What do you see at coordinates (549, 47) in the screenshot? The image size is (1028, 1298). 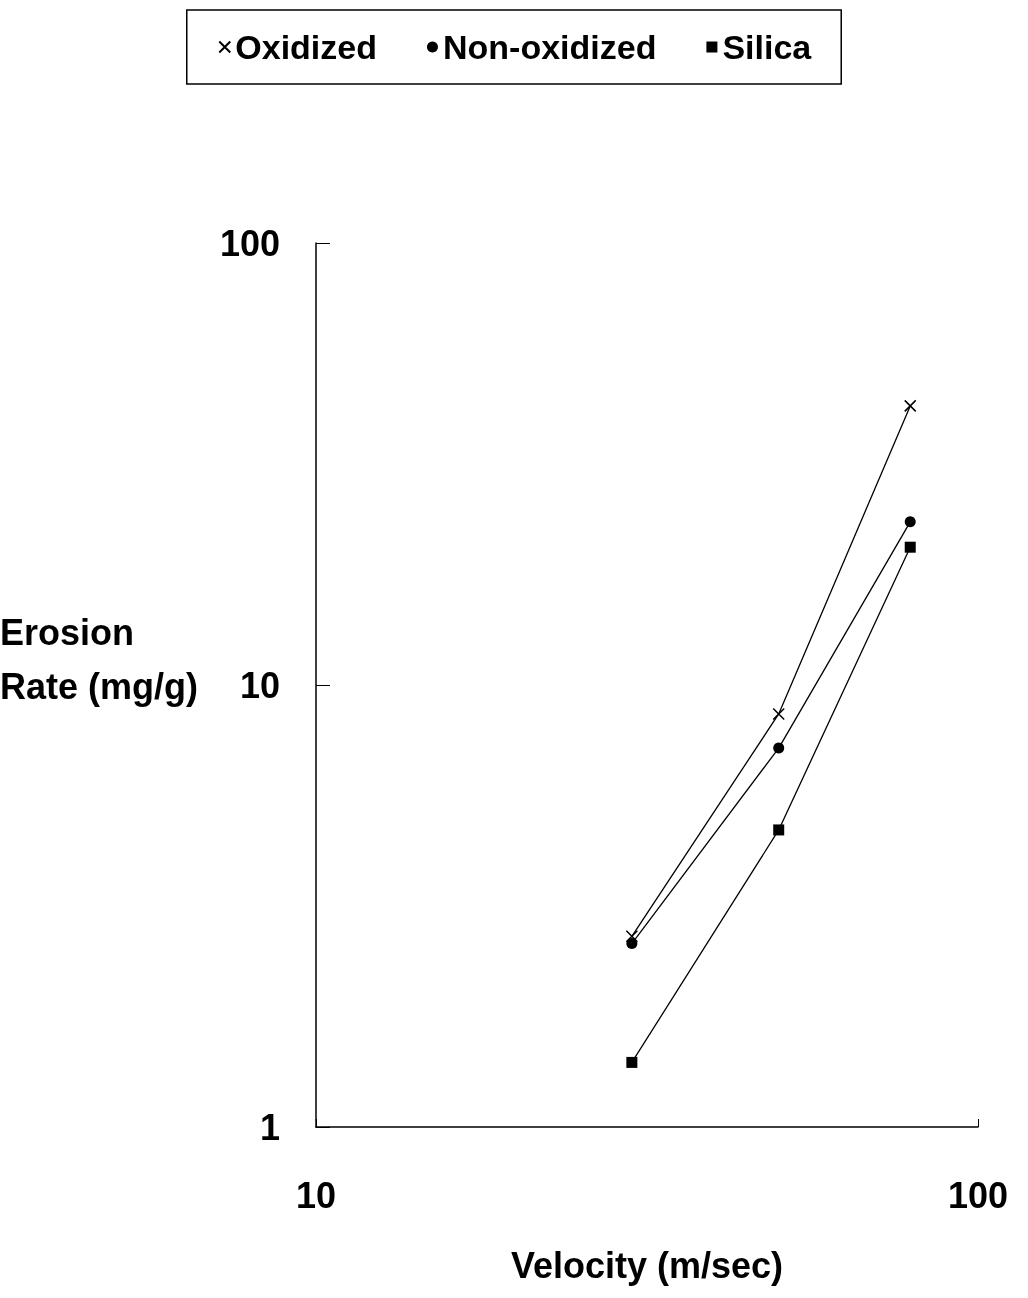 I see `legend-label: Non-oxidized` at bounding box center [549, 47].